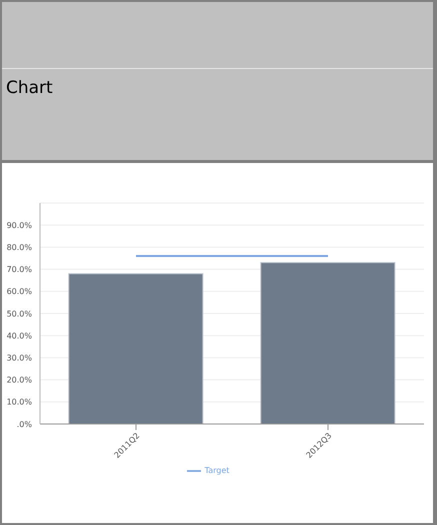  Describe the element at coordinates (19, 247) in the screenshot. I see `y-tick-label: 80.0%` at that location.